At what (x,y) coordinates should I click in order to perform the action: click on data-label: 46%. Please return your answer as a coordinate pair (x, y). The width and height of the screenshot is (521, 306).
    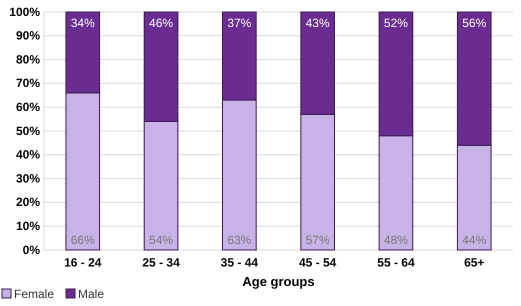
    Looking at the image, I should click on (161, 23).